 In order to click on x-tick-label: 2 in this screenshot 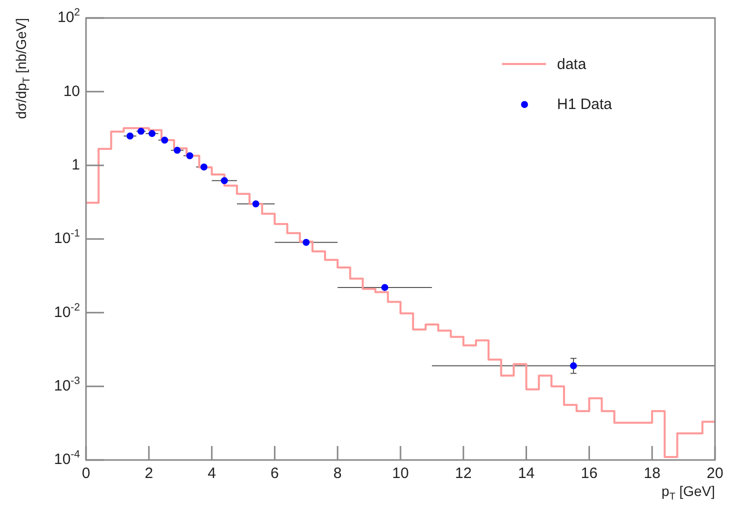, I will do `click(149, 473)`.